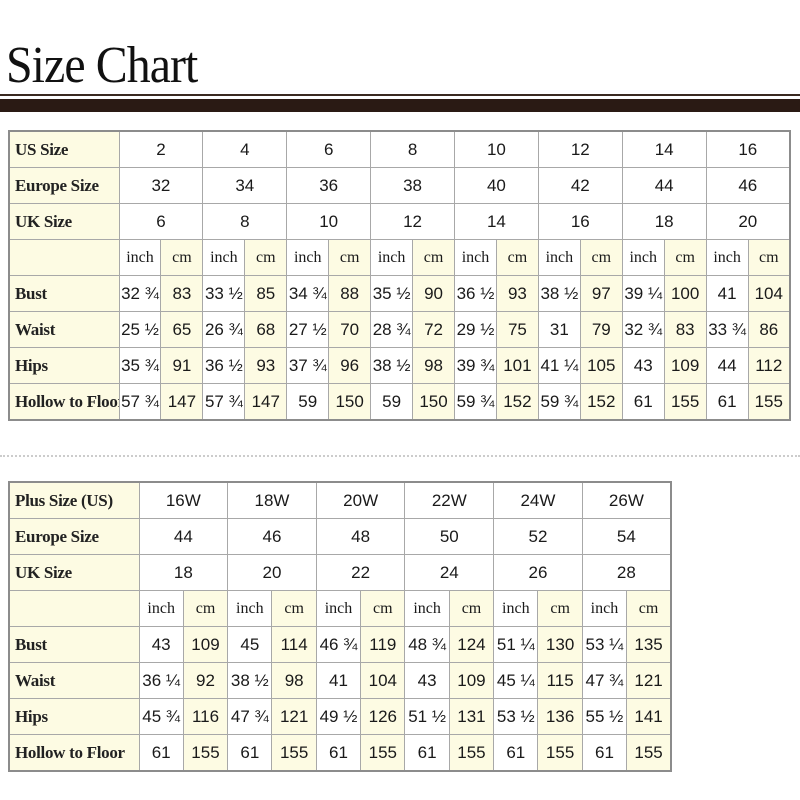  What do you see at coordinates (308, 293) in the screenshot?
I see `inch-value: 34 ¾` at bounding box center [308, 293].